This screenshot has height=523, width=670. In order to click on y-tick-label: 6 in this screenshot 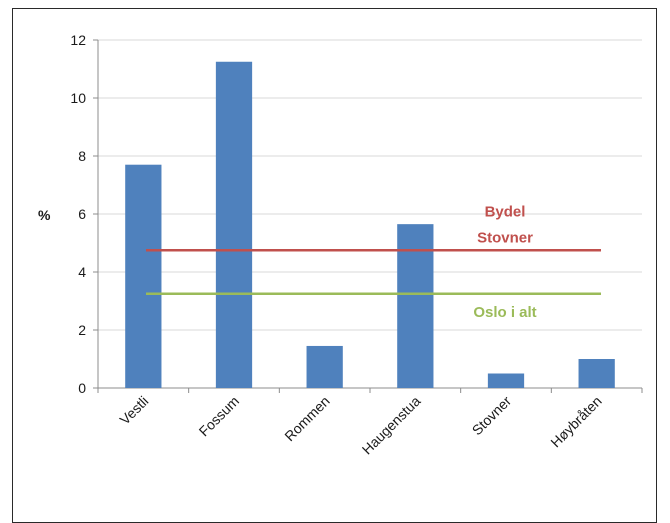, I will do `click(82, 214)`.